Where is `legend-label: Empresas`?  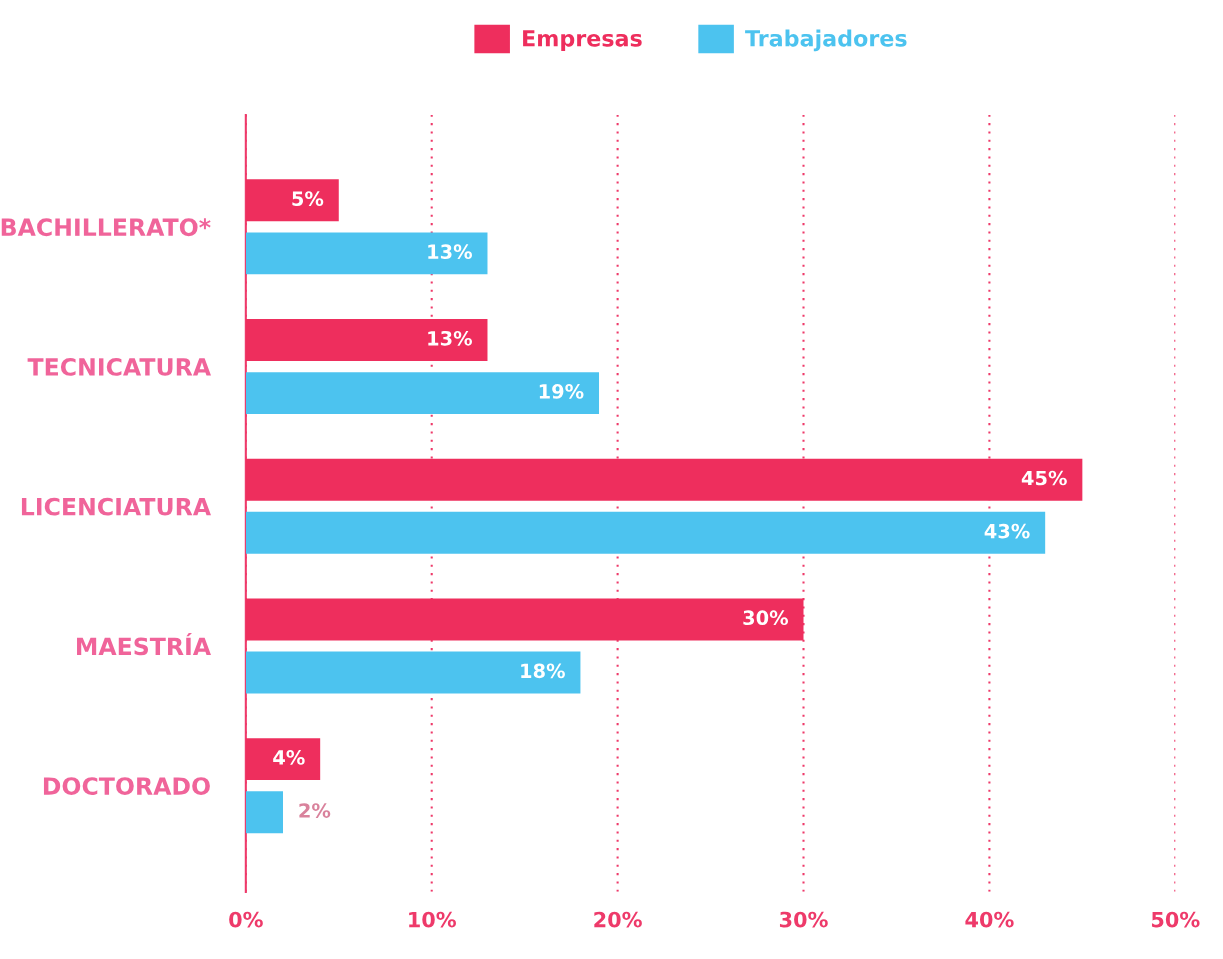 legend-label: Empresas is located at coordinates (582, 40).